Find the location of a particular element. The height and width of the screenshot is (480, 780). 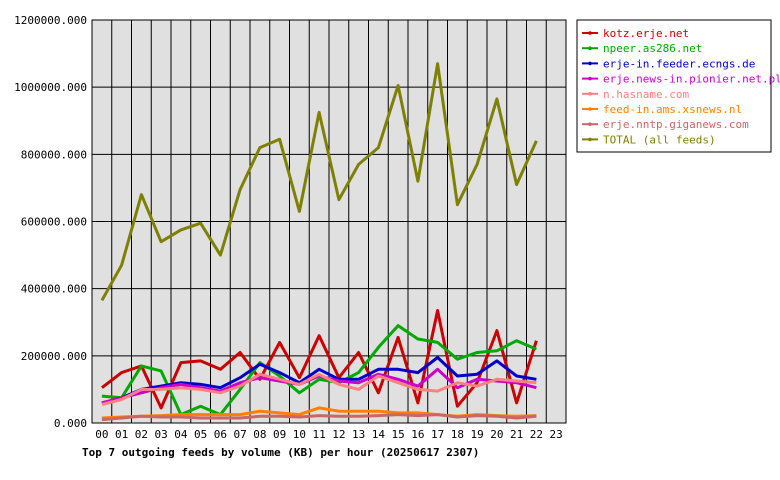

x-tick-label: 06 is located at coordinates (220, 434).